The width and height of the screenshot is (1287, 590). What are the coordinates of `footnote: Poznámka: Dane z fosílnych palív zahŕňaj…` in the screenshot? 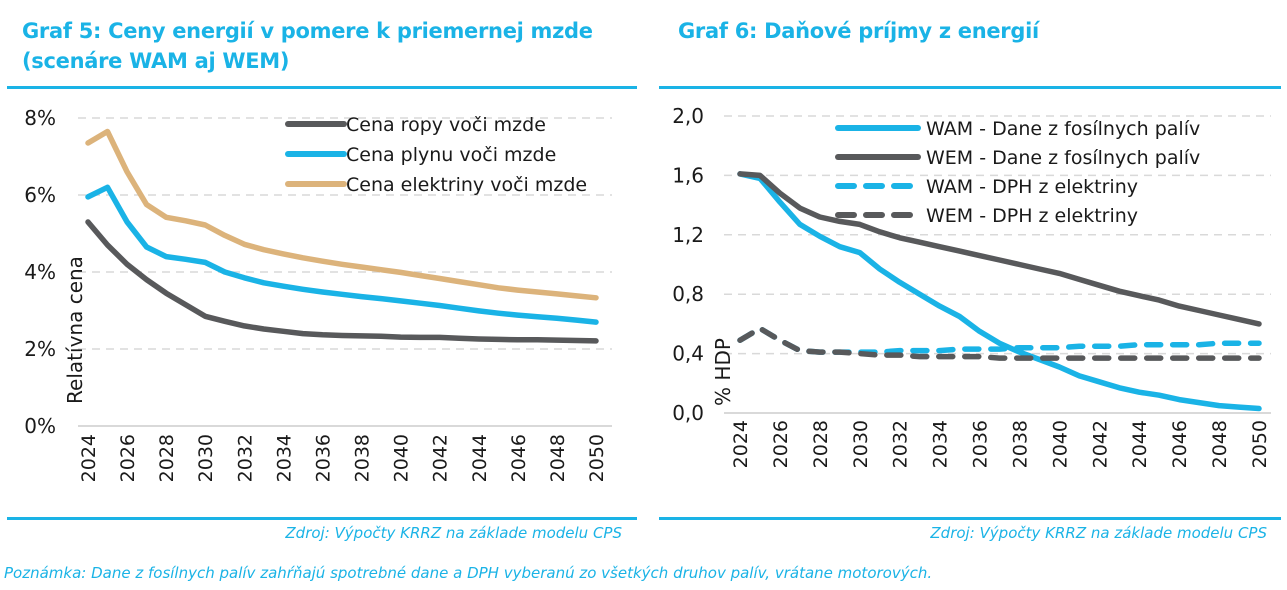 It's located at (468, 573).